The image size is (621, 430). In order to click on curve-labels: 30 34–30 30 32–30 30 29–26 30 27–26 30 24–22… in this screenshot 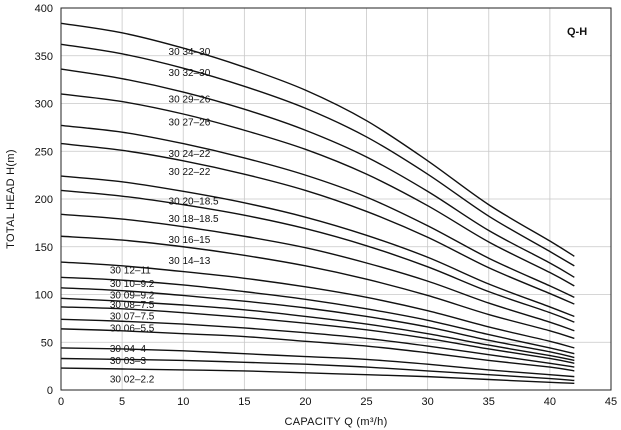, I will do `click(164, 216)`.